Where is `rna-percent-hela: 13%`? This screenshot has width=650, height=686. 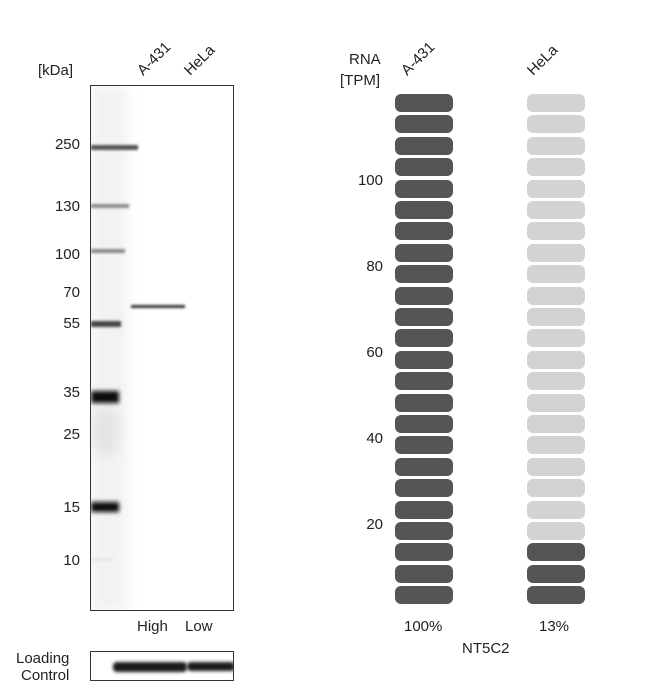
rna-percent-hela: 13% is located at coordinates (554, 626).